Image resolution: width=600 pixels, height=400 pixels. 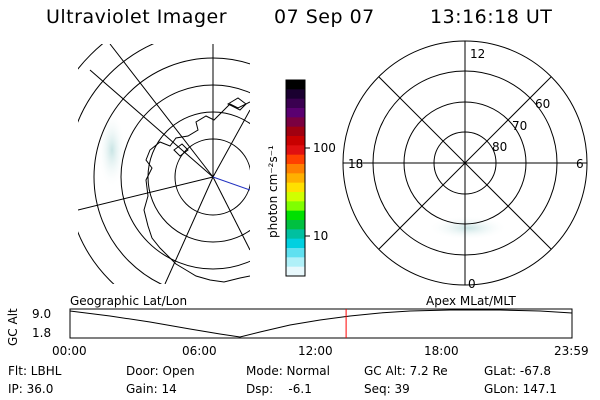 What do you see at coordinates (406, 371) in the screenshot?
I see `gc-alt-info: GC Alt: 7.2 Re` at bounding box center [406, 371].